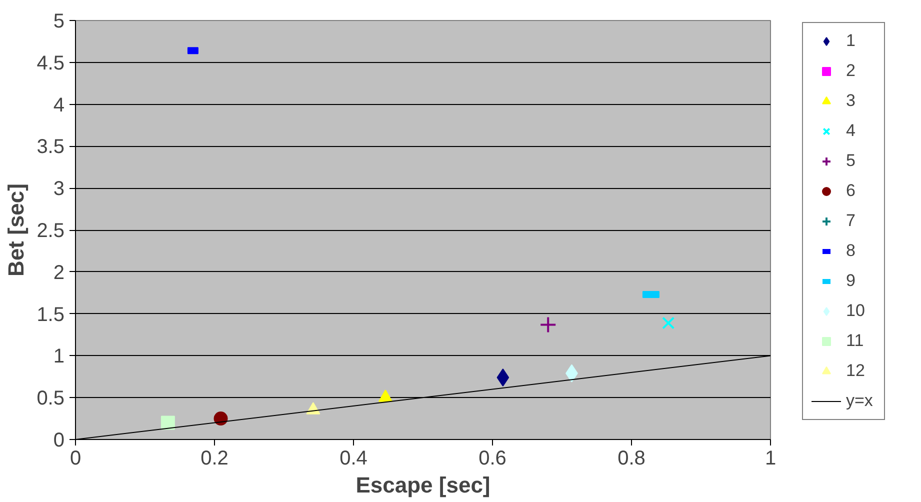  Describe the element at coordinates (50, 63) in the screenshot. I see `y-tick-label: 4.5` at that location.